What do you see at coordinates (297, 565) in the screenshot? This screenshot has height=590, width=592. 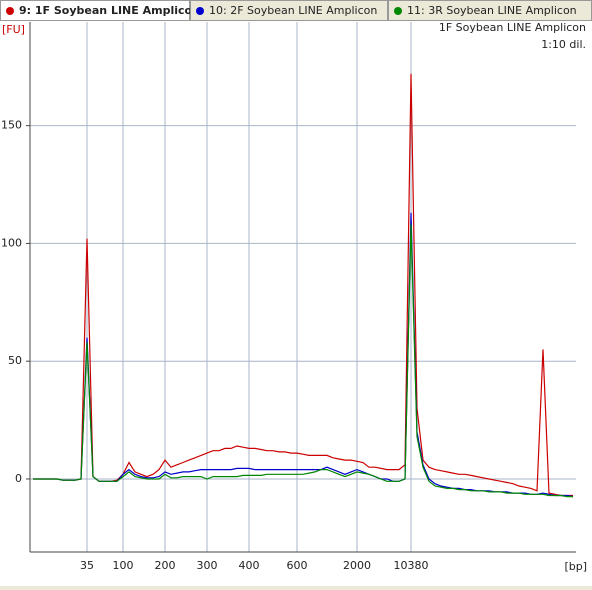 I see `x-tick-label: 600` at bounding box center [297, 565].